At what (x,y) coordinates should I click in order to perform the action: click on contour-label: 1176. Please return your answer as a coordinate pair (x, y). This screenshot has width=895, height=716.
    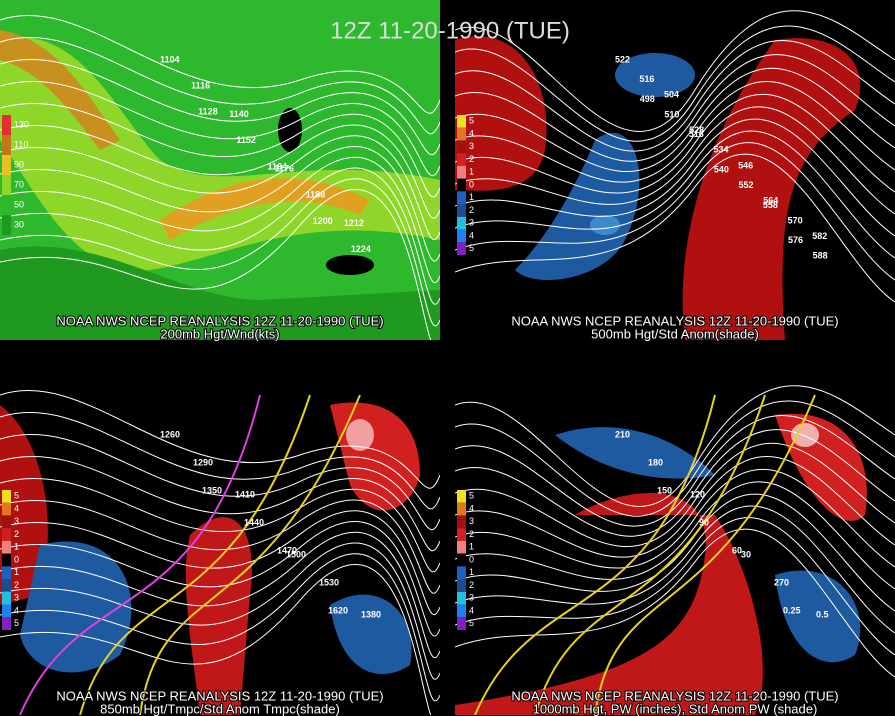
    Looking at the image, I should click on (285, 168).